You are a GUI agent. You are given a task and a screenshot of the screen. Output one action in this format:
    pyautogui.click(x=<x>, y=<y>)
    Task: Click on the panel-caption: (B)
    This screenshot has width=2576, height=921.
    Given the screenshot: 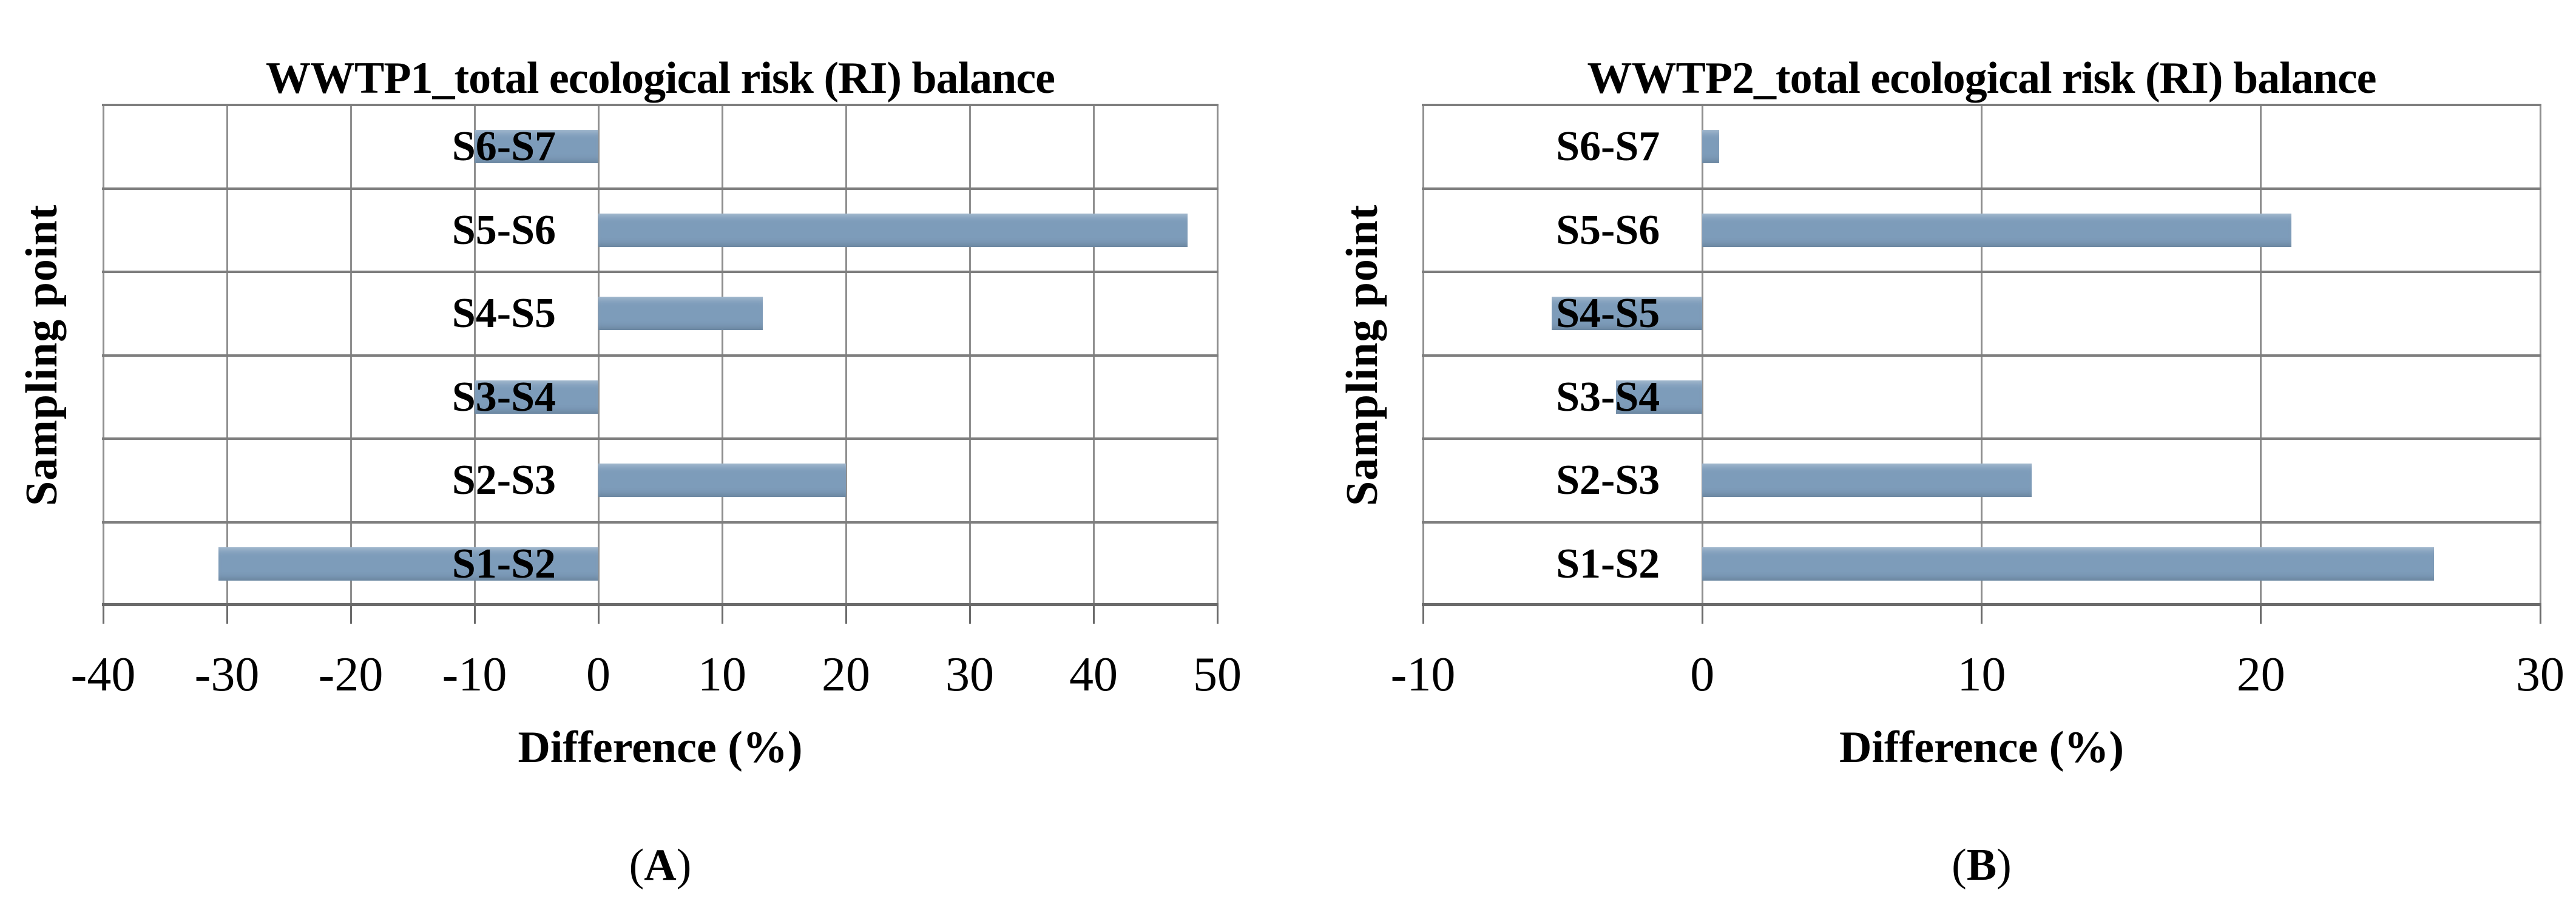 What is the action you would take?
    pyautogui.click(x=1981, y=866)
    